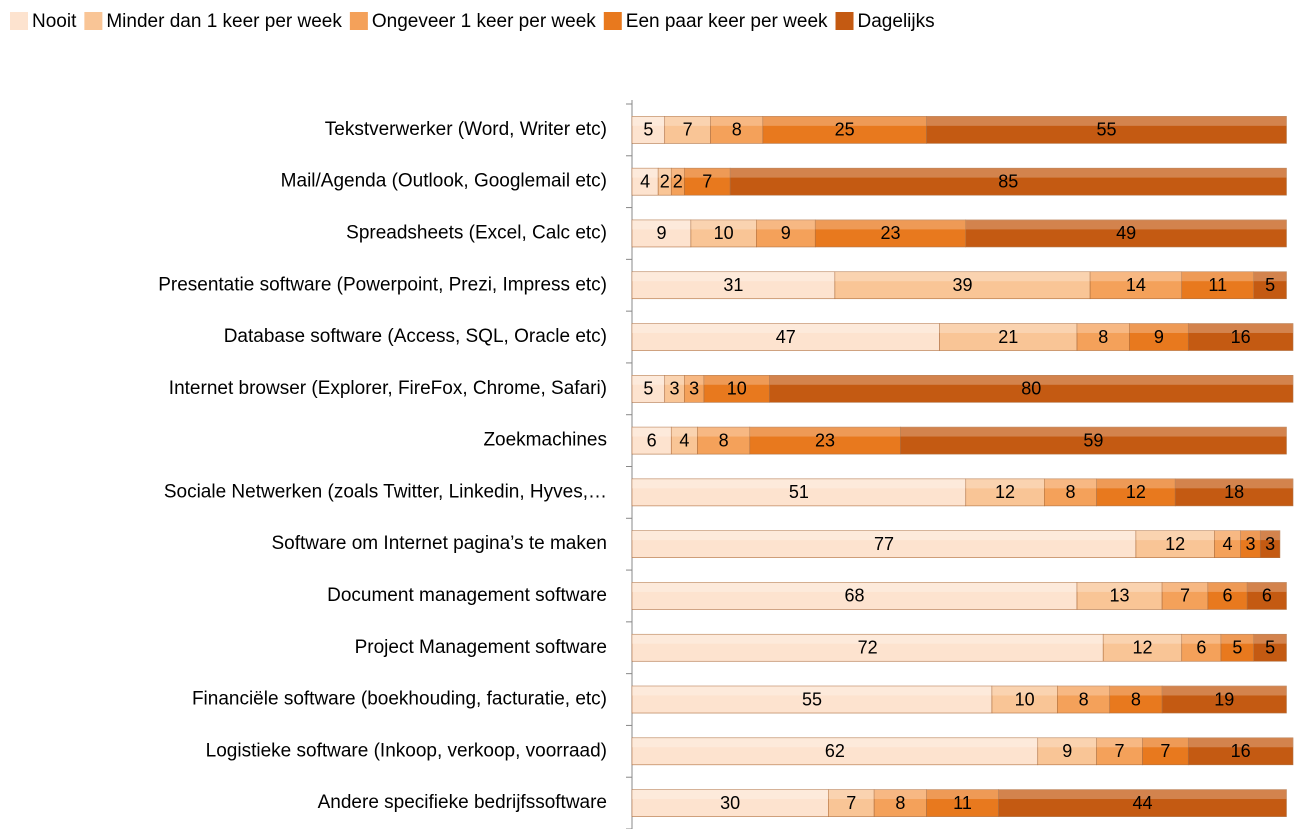 This screenshot has width=1302, height=829. What do you see at coordinates (1142, 803) in the screenshot?
I see `value-label: 44` at bounding box center [1142, 803].